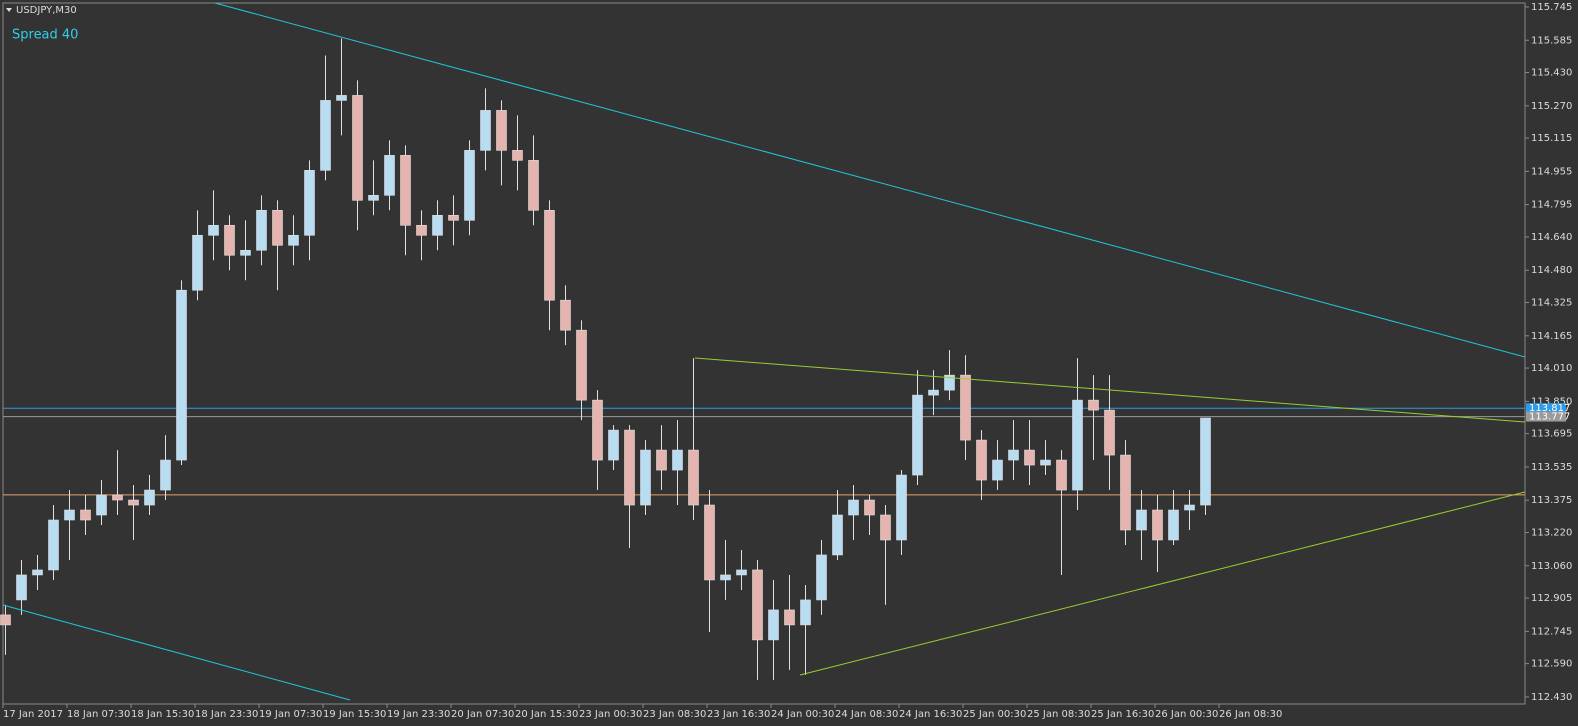 This screenshot has width=1578, height=726. I want to click on y-tick-label: 115.745, so click(1551, 7).